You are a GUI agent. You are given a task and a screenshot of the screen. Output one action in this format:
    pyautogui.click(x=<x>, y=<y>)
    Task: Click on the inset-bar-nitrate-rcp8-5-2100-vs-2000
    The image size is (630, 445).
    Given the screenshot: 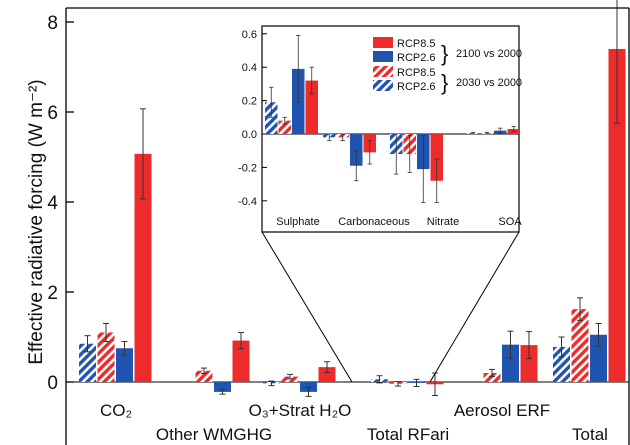 What is the action you would take?
    pyautogui.click(x=436, y=157)
    